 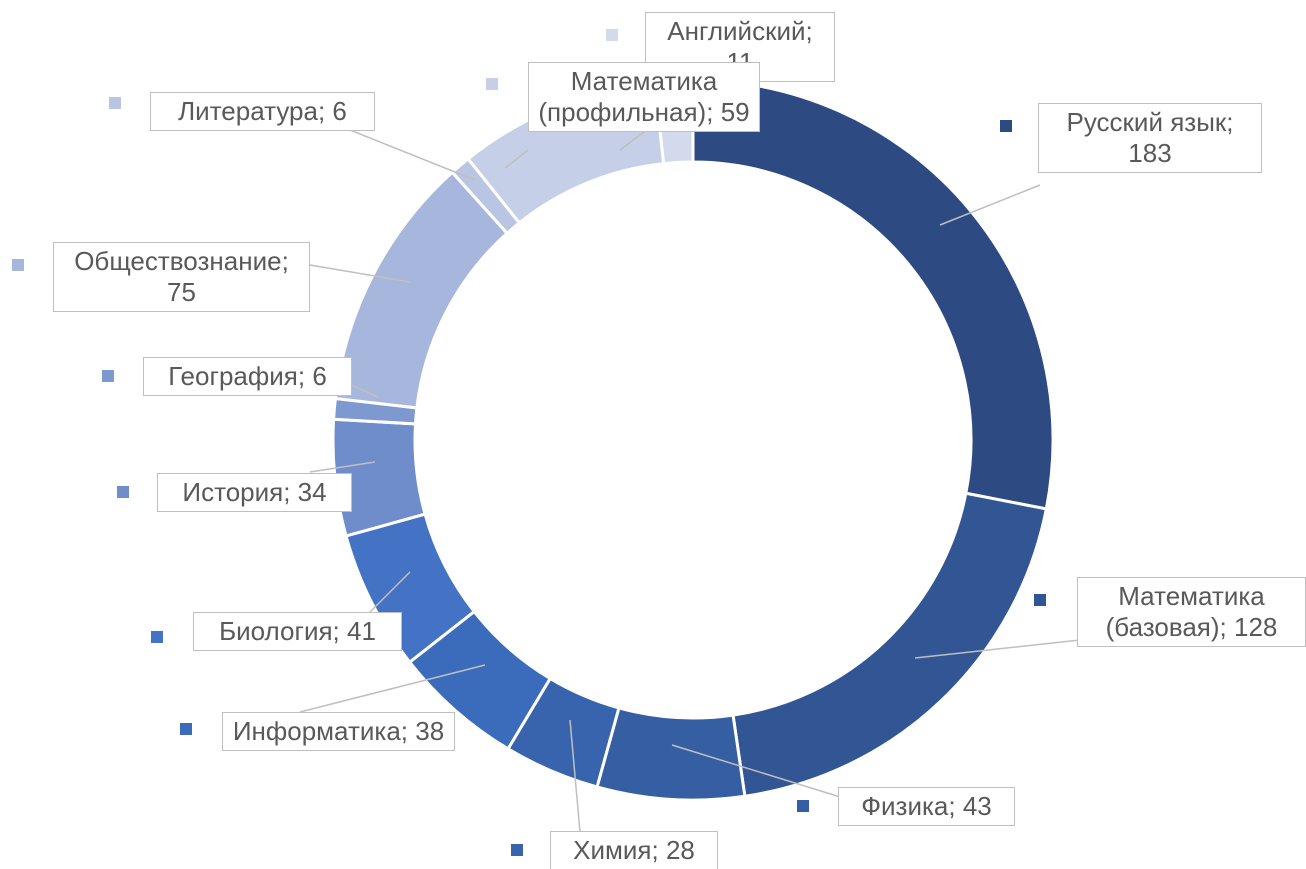 I want to click on label-name: Обществознание, so click(x=178, y=261).